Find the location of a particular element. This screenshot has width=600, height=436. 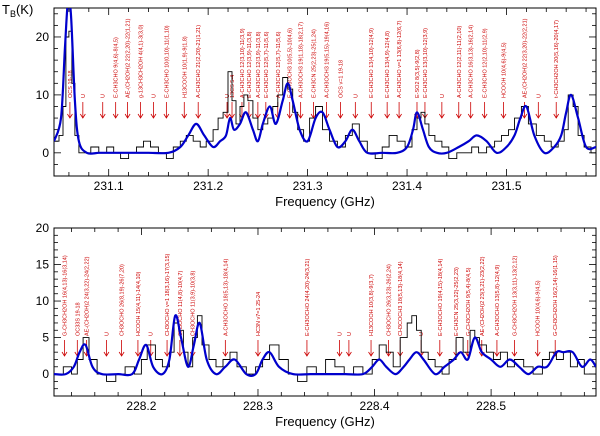

bottom-line-marker: CH3OCHO 11(4,8)-10(4,7) is located at coordinates (180, 314).